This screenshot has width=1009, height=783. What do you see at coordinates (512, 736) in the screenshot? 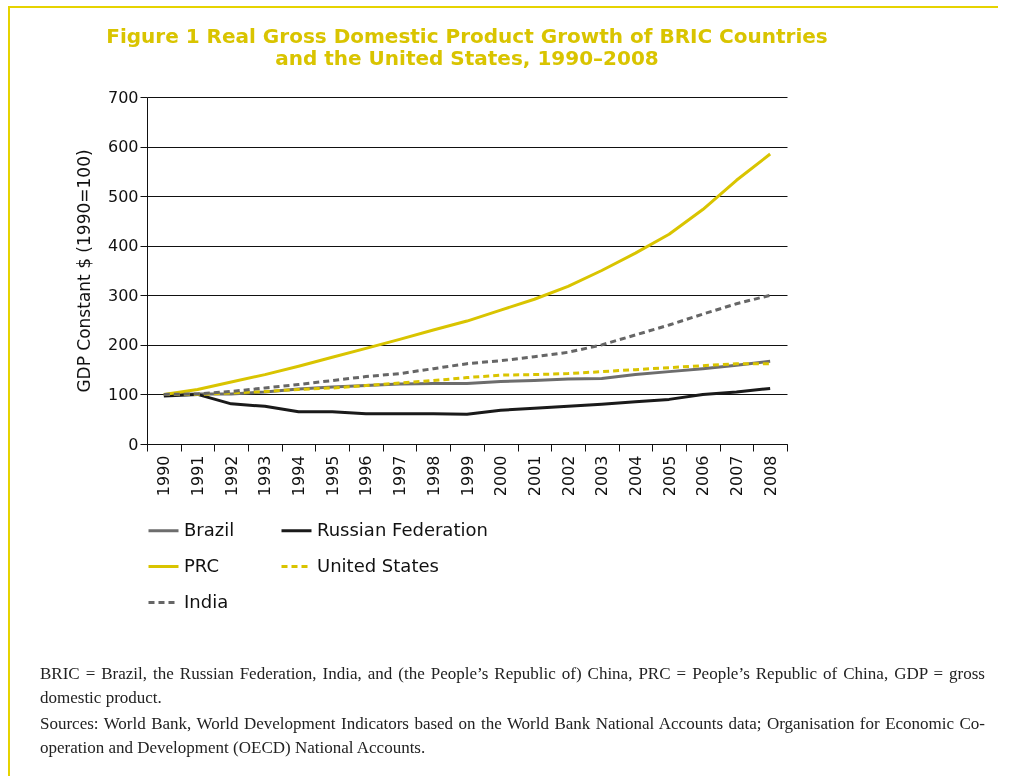
I see `source-note: Sources: World Bank, World Development Indicators based on the World Bank National Accounts data; Organisation for Economic Co-operation and Development (OECD) National Accounts.` at bounding box center [512, 736].